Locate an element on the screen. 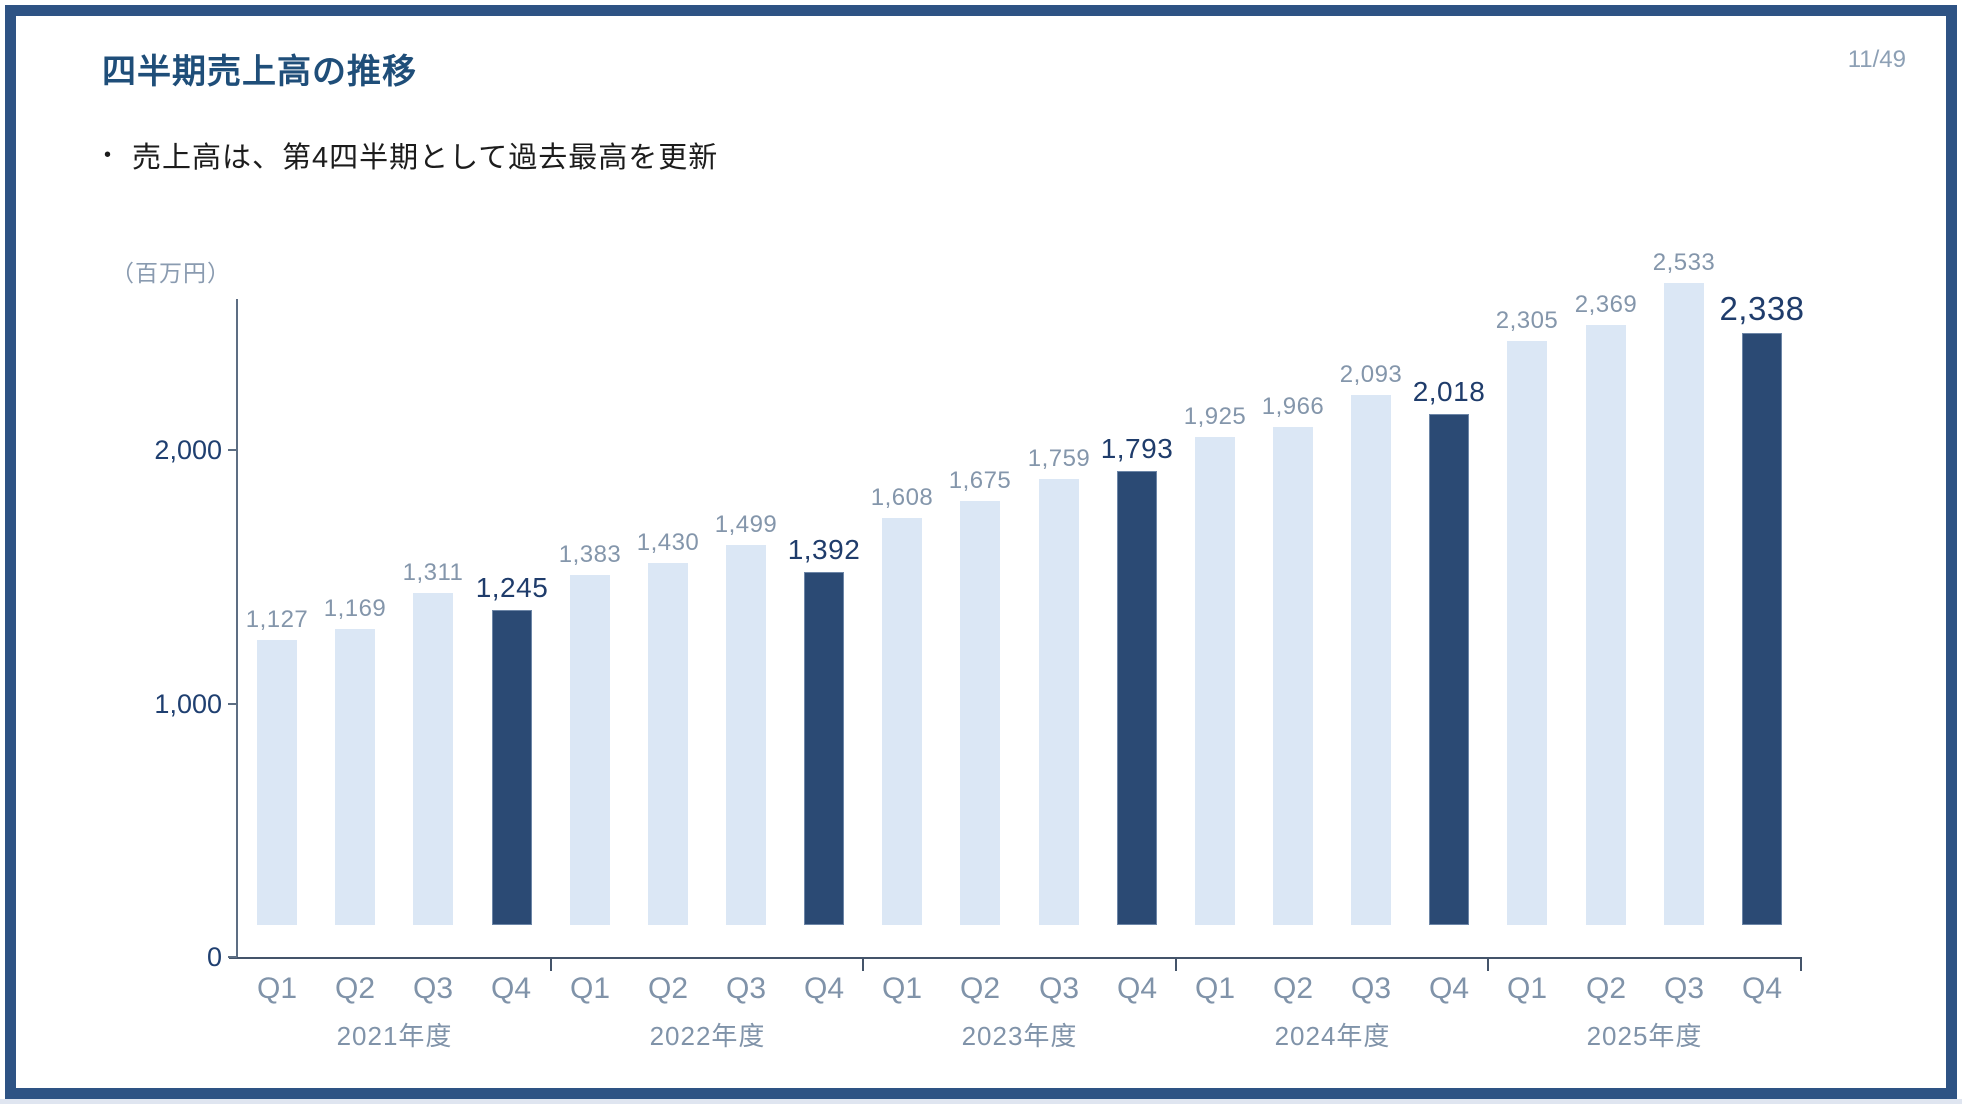 The height and width of the screenshot is (1104, 1962). quarter-label-2022-q1: Q1 is located at coordinates (590, 988).